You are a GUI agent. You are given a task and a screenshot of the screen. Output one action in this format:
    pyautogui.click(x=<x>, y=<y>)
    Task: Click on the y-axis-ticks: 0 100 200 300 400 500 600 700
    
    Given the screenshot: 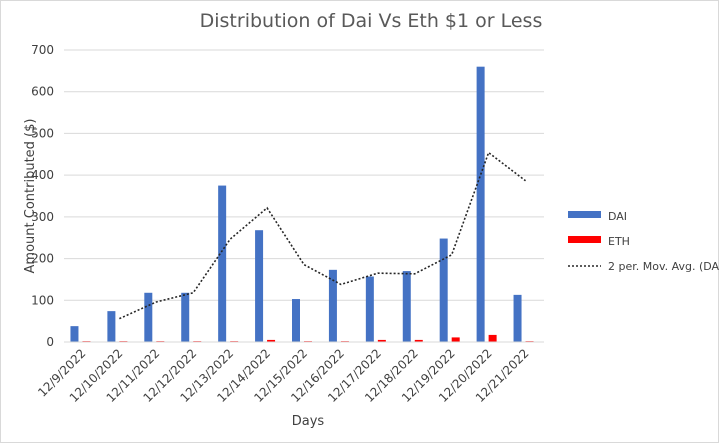 What is the action you would take?
    pyautogui.click(x=42, y=196)
    